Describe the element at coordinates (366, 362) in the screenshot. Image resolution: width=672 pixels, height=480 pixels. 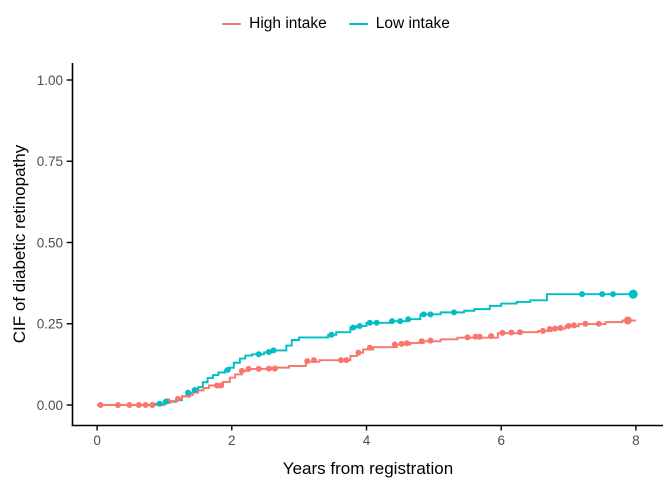
I see `step-line-high-intake` at that location.